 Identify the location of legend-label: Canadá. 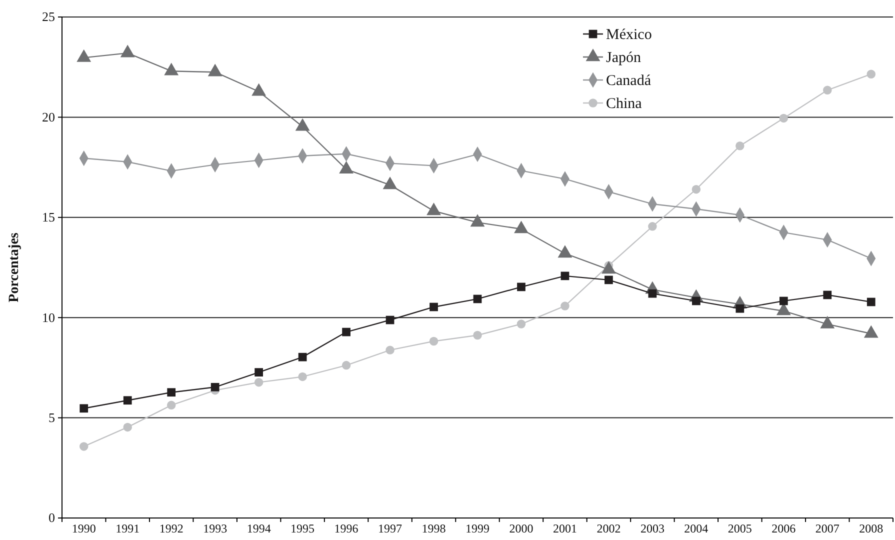
(629, 81).